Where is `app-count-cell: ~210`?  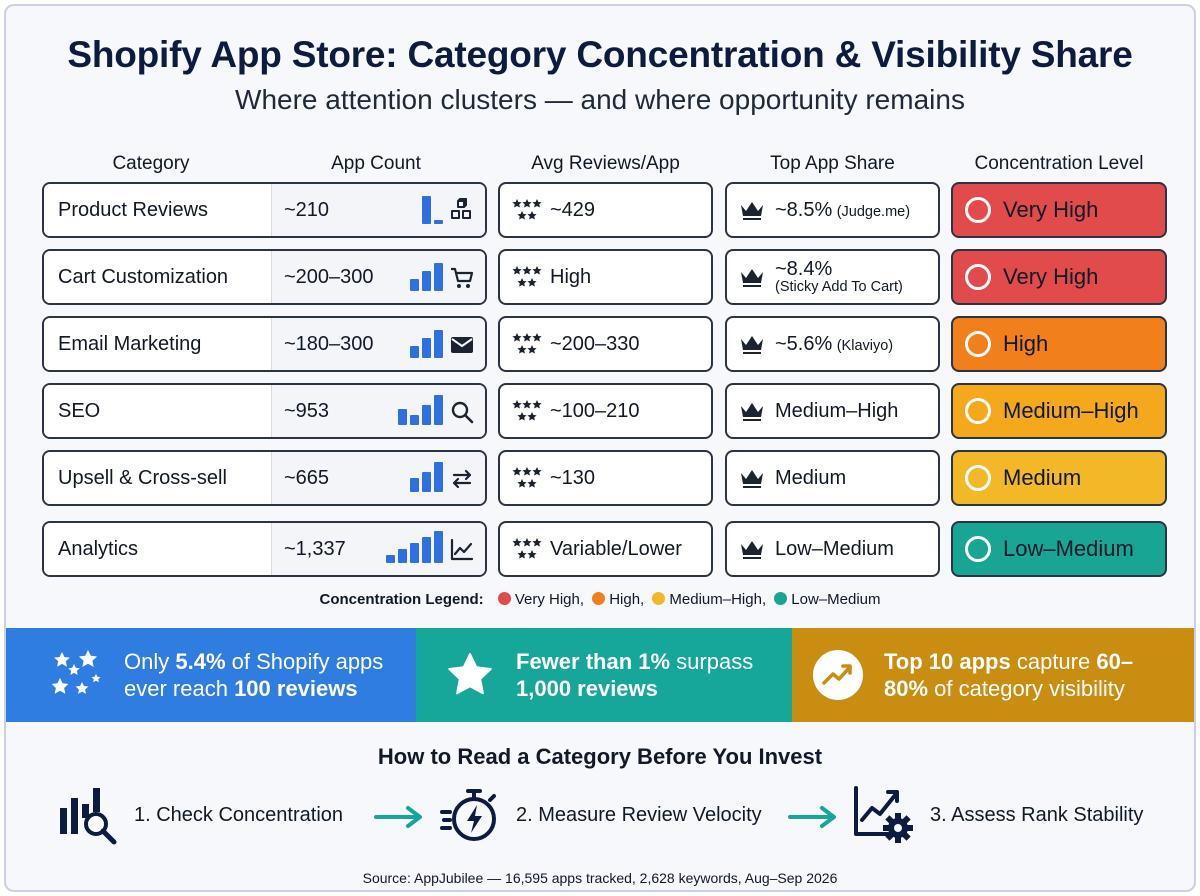
app-count-cell: ~210 is located at coordinates (378, 210).